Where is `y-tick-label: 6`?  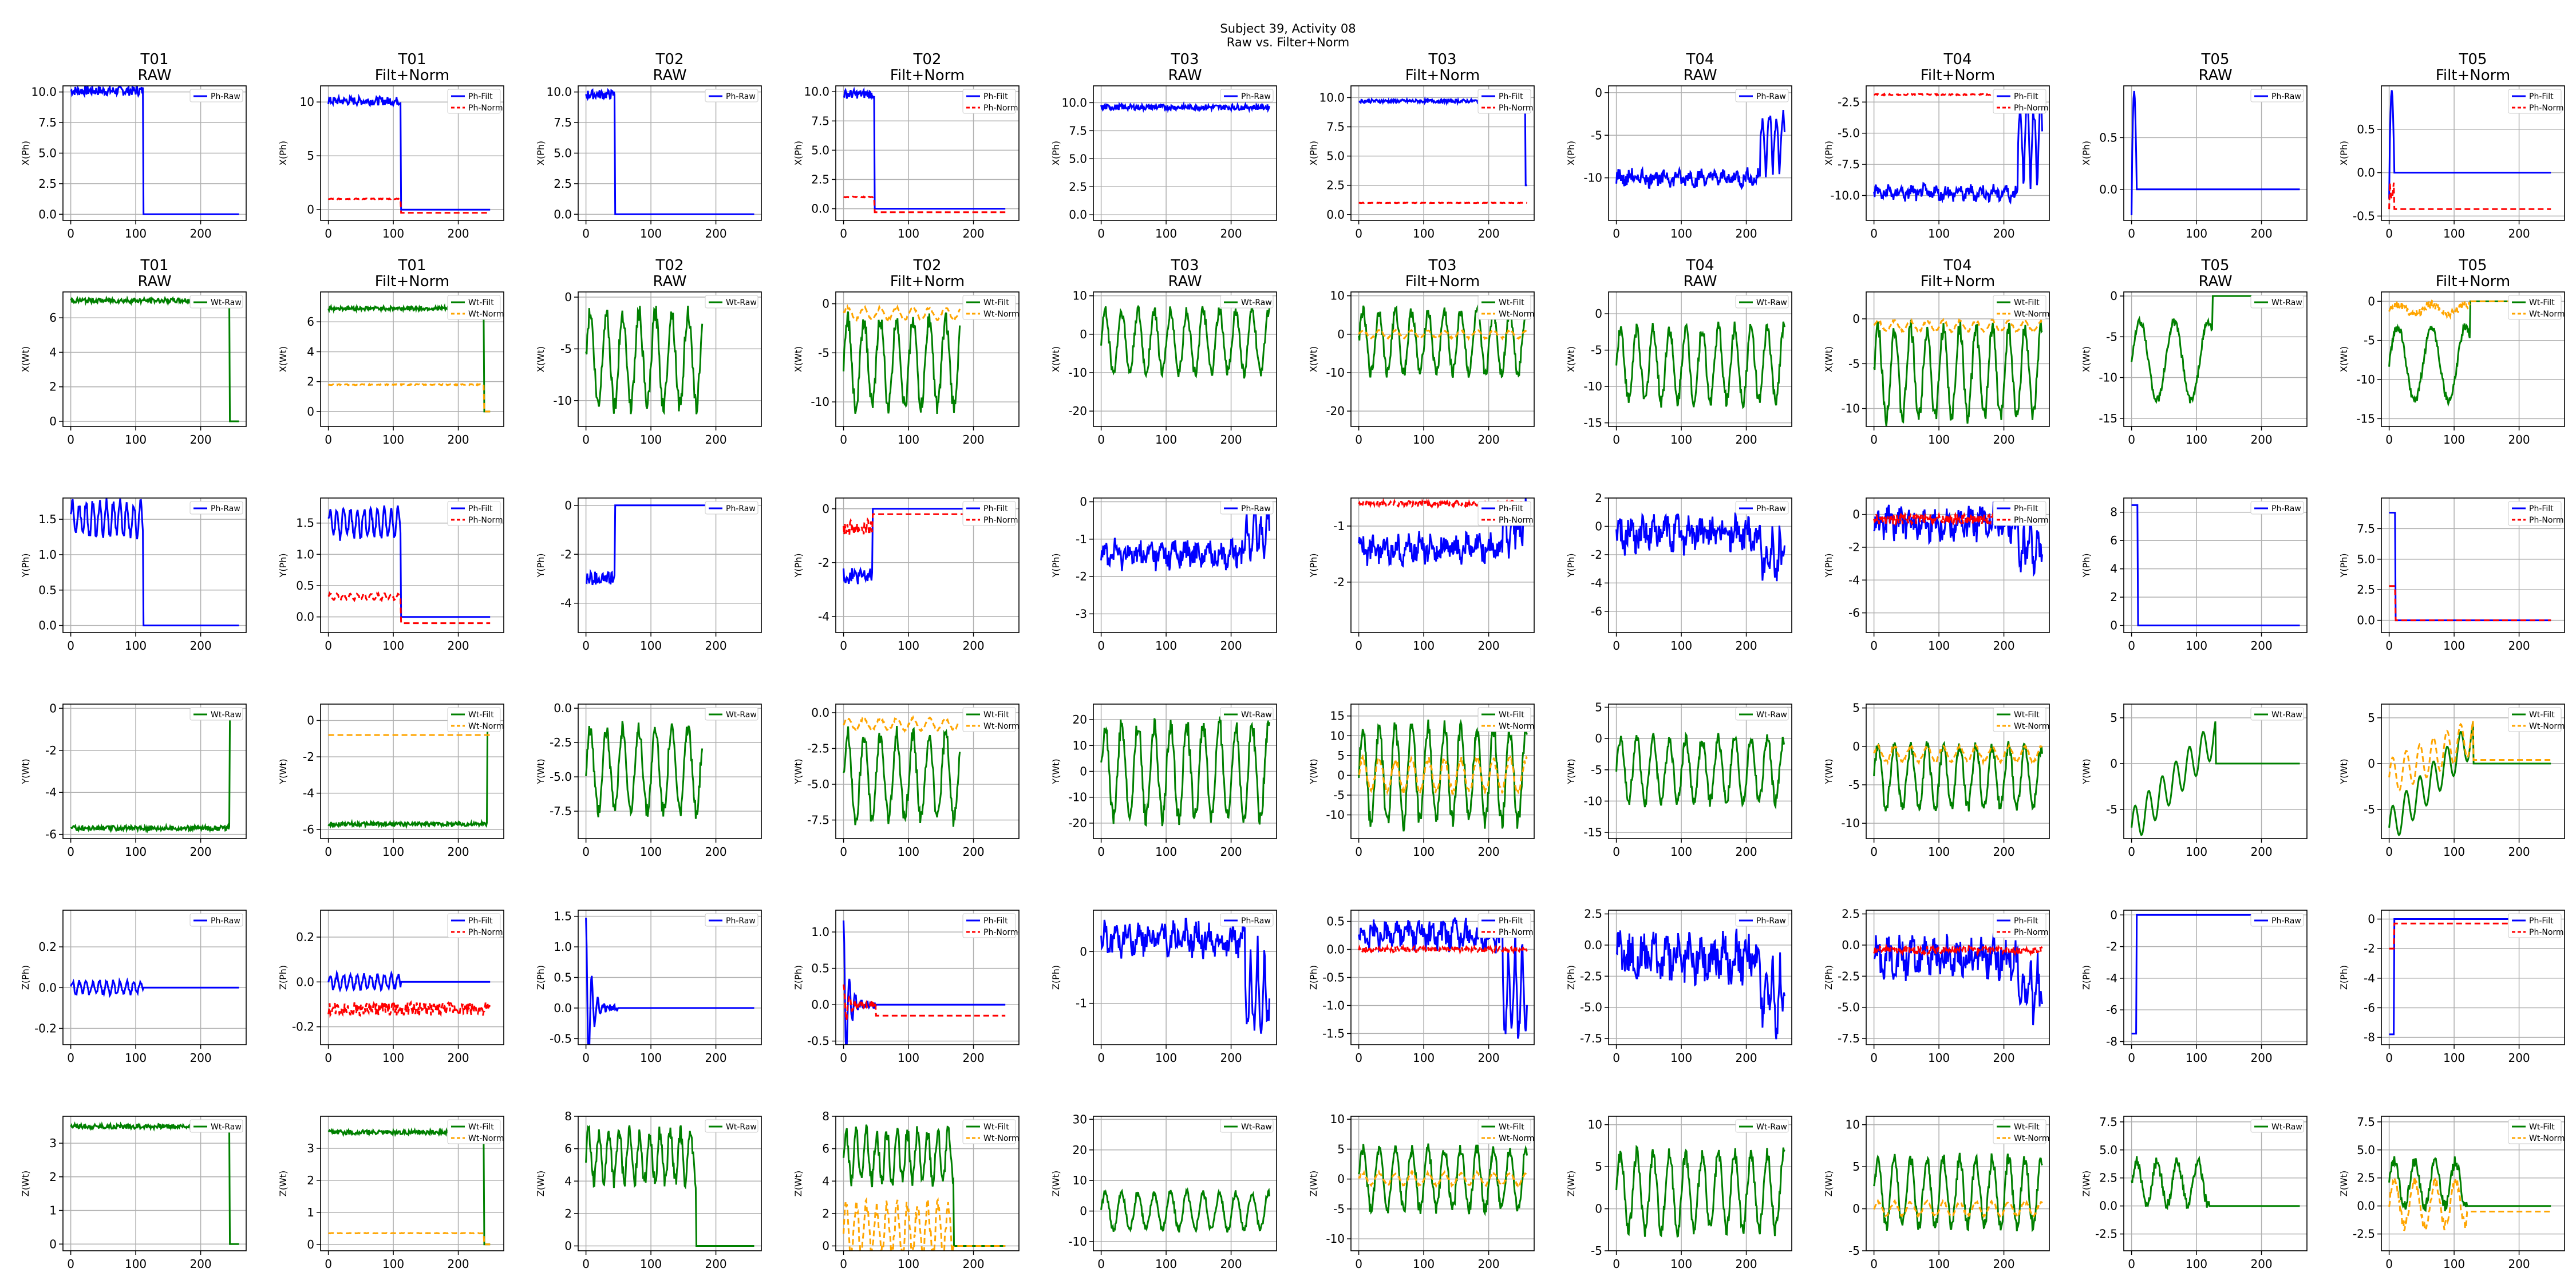
y-tick-label: 6 is located at coordinates (825, 1149).